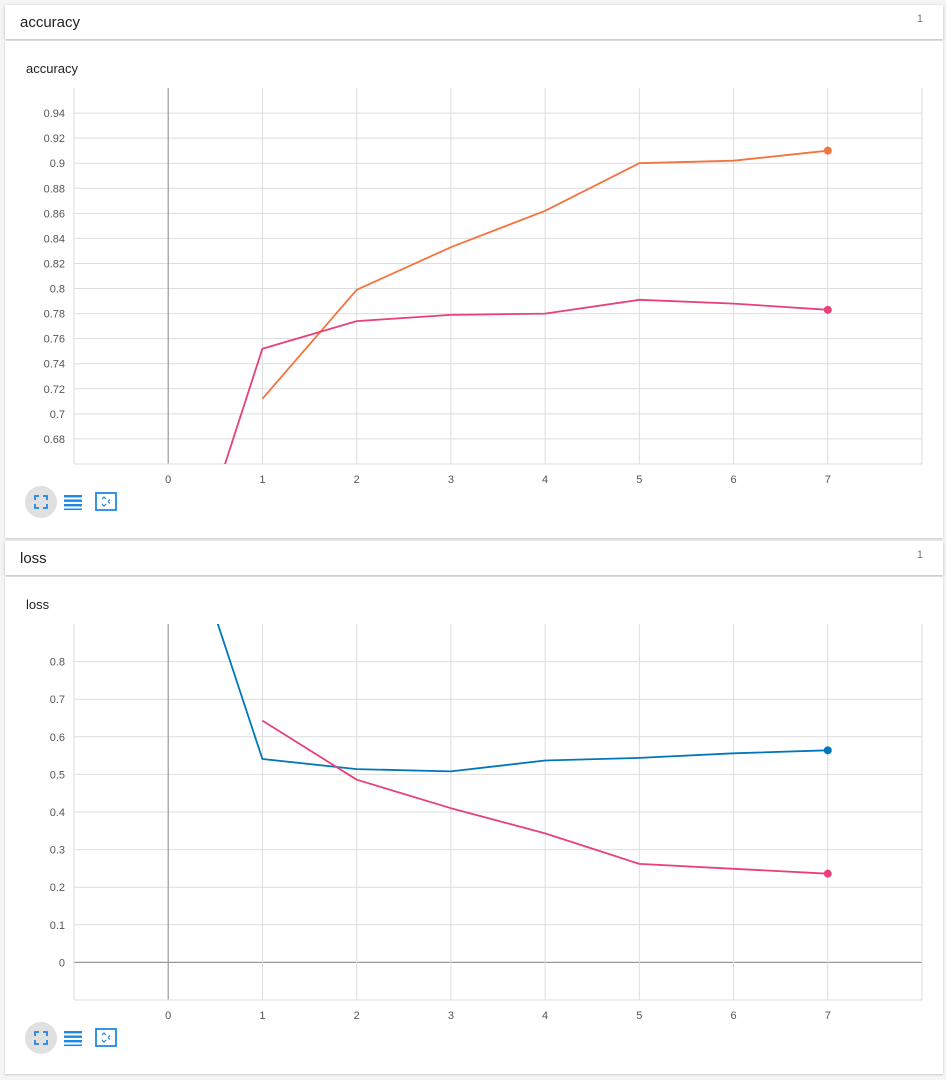 Image resolution: width=946 pixels, height=1080 pixels. What do you see at coordinates (62, 963) in the screenshot?
I see `y-tick-label: 0` at bounding box center [62, 963].